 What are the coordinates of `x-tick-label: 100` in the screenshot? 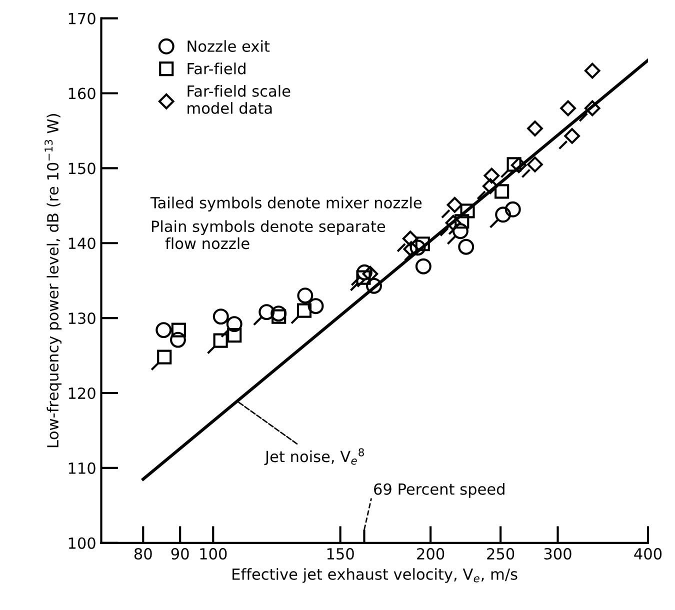 It's located at (213, 554).